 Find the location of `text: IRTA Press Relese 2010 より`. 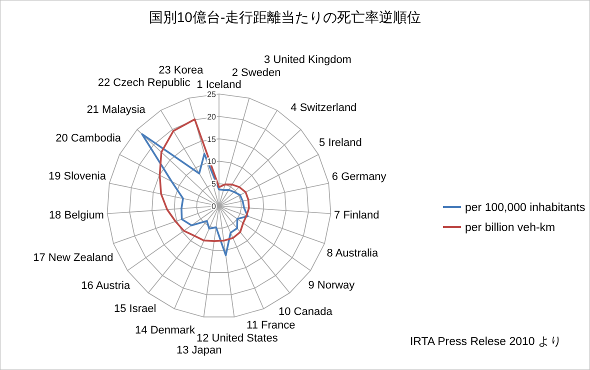

text: IRTA Press Relese 2010 より is located at coordinates (486, 342).